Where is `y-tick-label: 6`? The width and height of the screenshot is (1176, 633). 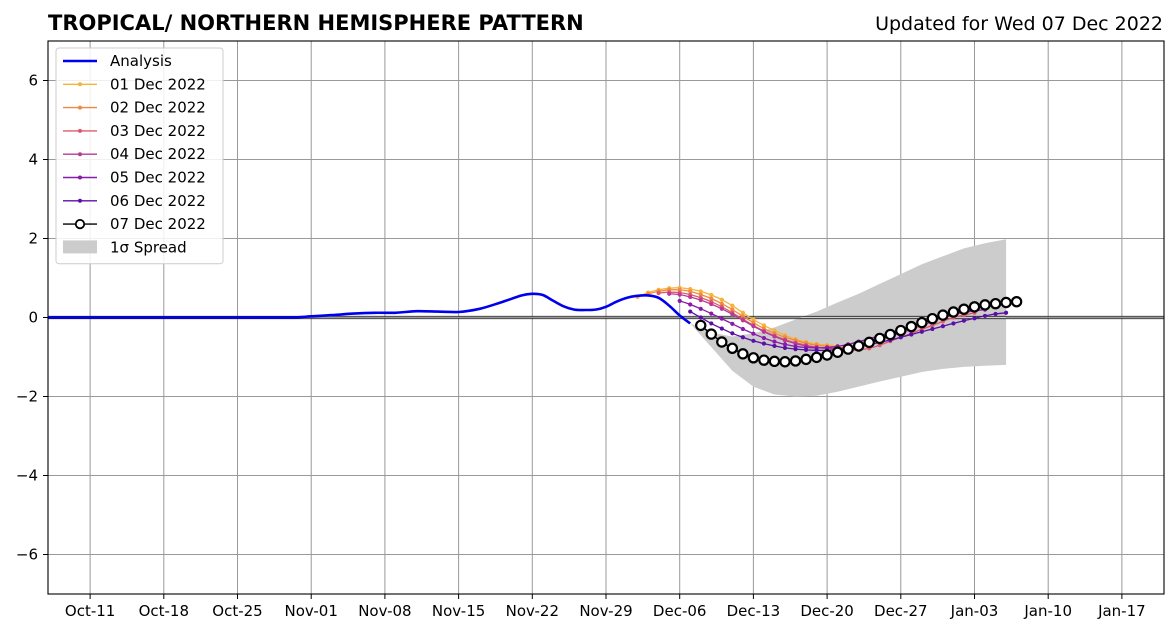 y-tick-label: 6 is located at coordinates (33, 81).